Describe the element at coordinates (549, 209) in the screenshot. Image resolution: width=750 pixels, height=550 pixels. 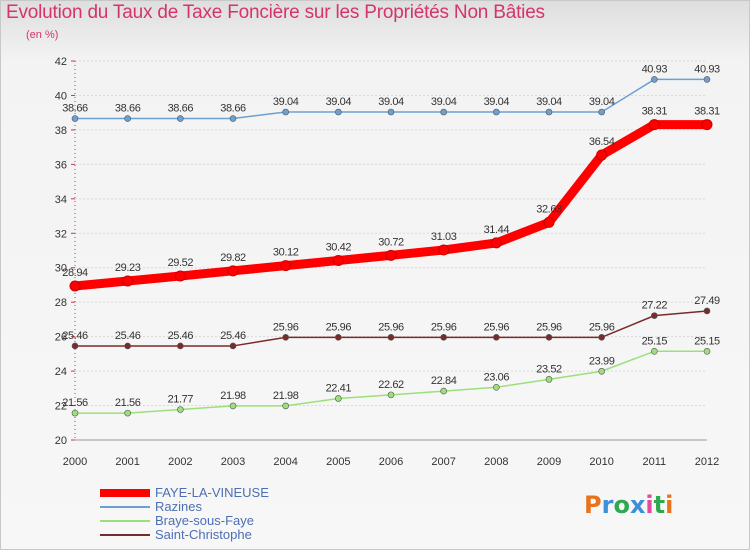
I see `data-label: 32.63` at that location.